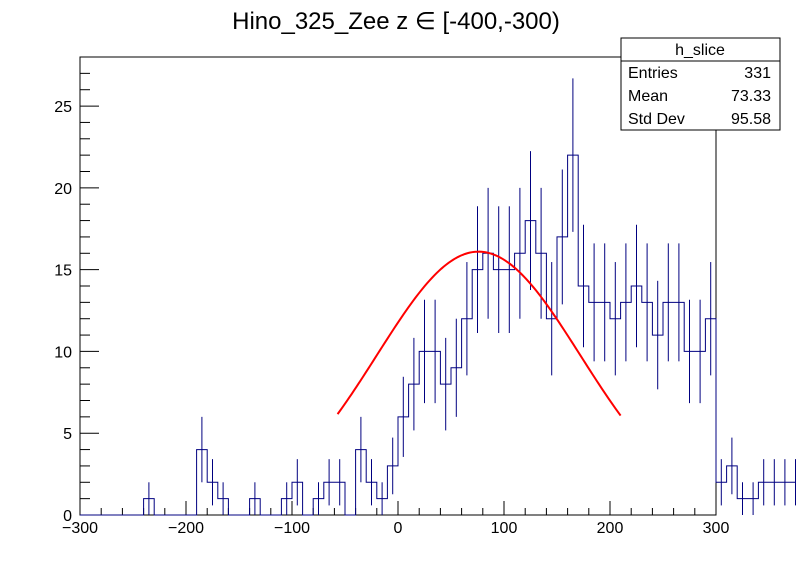  Describe the element at coordinates (63, 189) in the screenshot. I see `y-tick-label: 20` at that location.